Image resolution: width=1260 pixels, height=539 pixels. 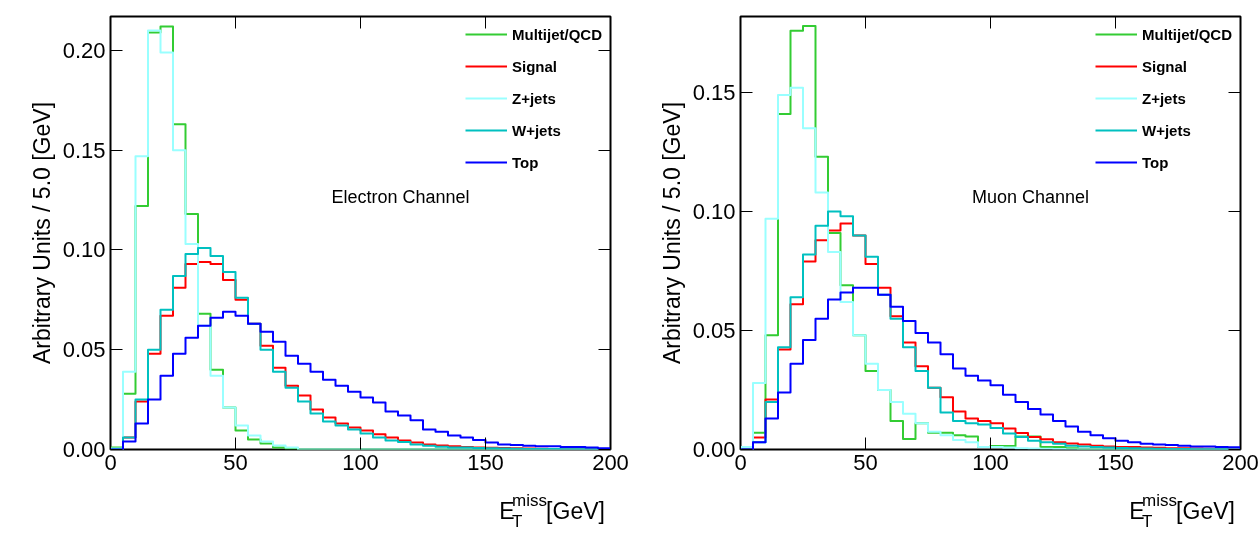 I want to click on y-tick-label: 0.20, so click(x=84, y=50).